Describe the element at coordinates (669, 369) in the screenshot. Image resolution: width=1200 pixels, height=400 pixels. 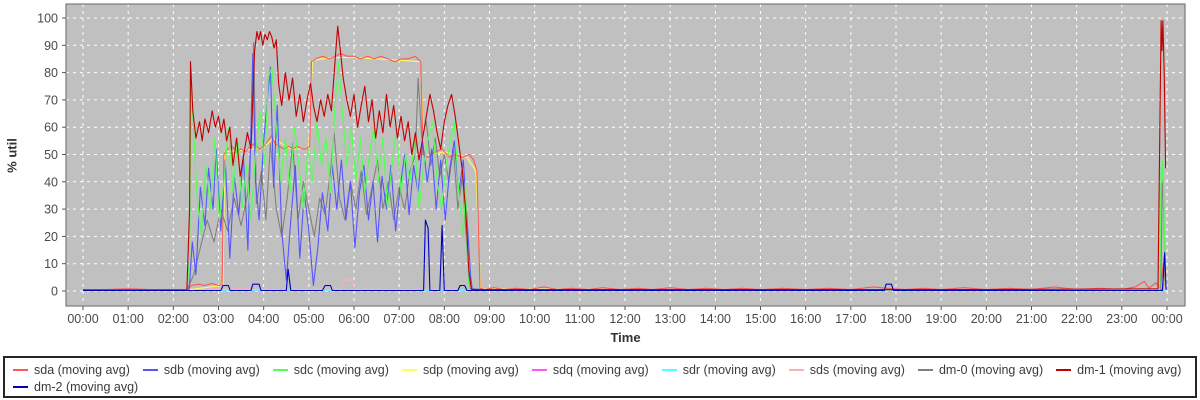
I see `legend-swatch-sdr` at that location.